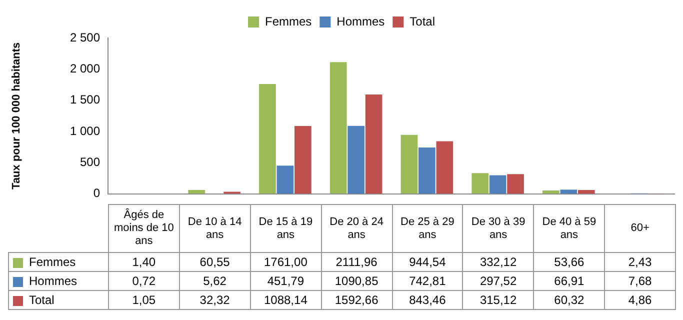  Describe the element at coordinates (52, 262) in the screenshot. I see `text: Femmes` at that location.